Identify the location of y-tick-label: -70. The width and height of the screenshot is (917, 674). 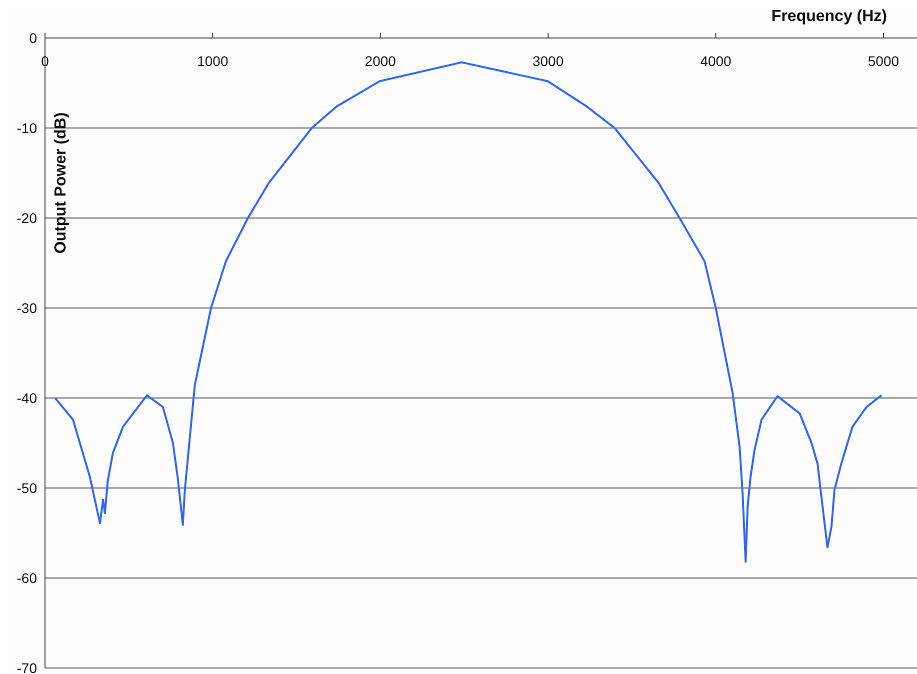
(27, 667).